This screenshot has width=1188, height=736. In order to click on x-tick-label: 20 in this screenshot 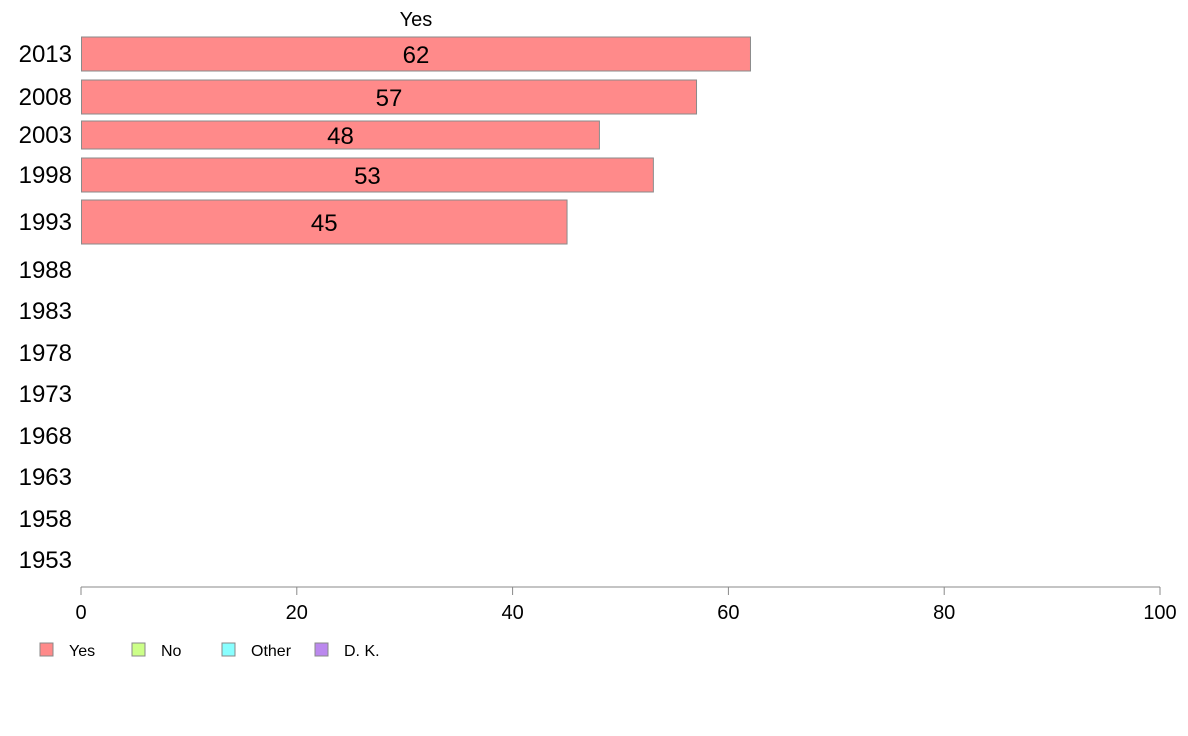, I will do `click(297, 613)`.